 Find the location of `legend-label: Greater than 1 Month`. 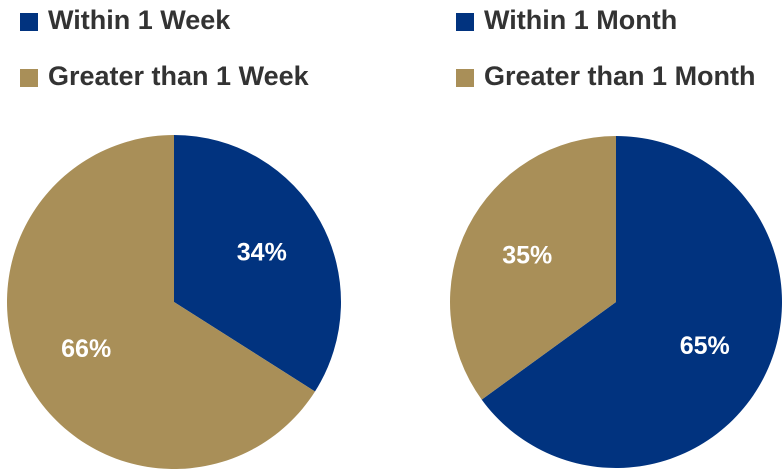

legend-label: Greater than 1 Month is located at coordinates (620, 76).